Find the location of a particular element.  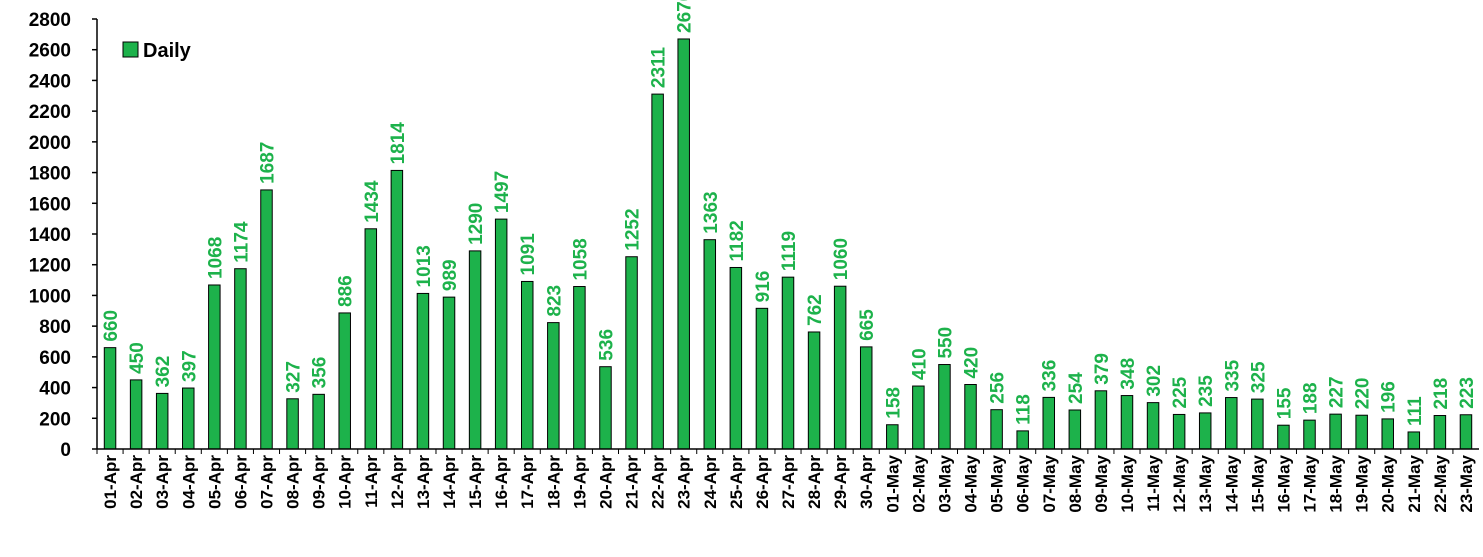

data-label: 410 is located at coordinates (919, 364).